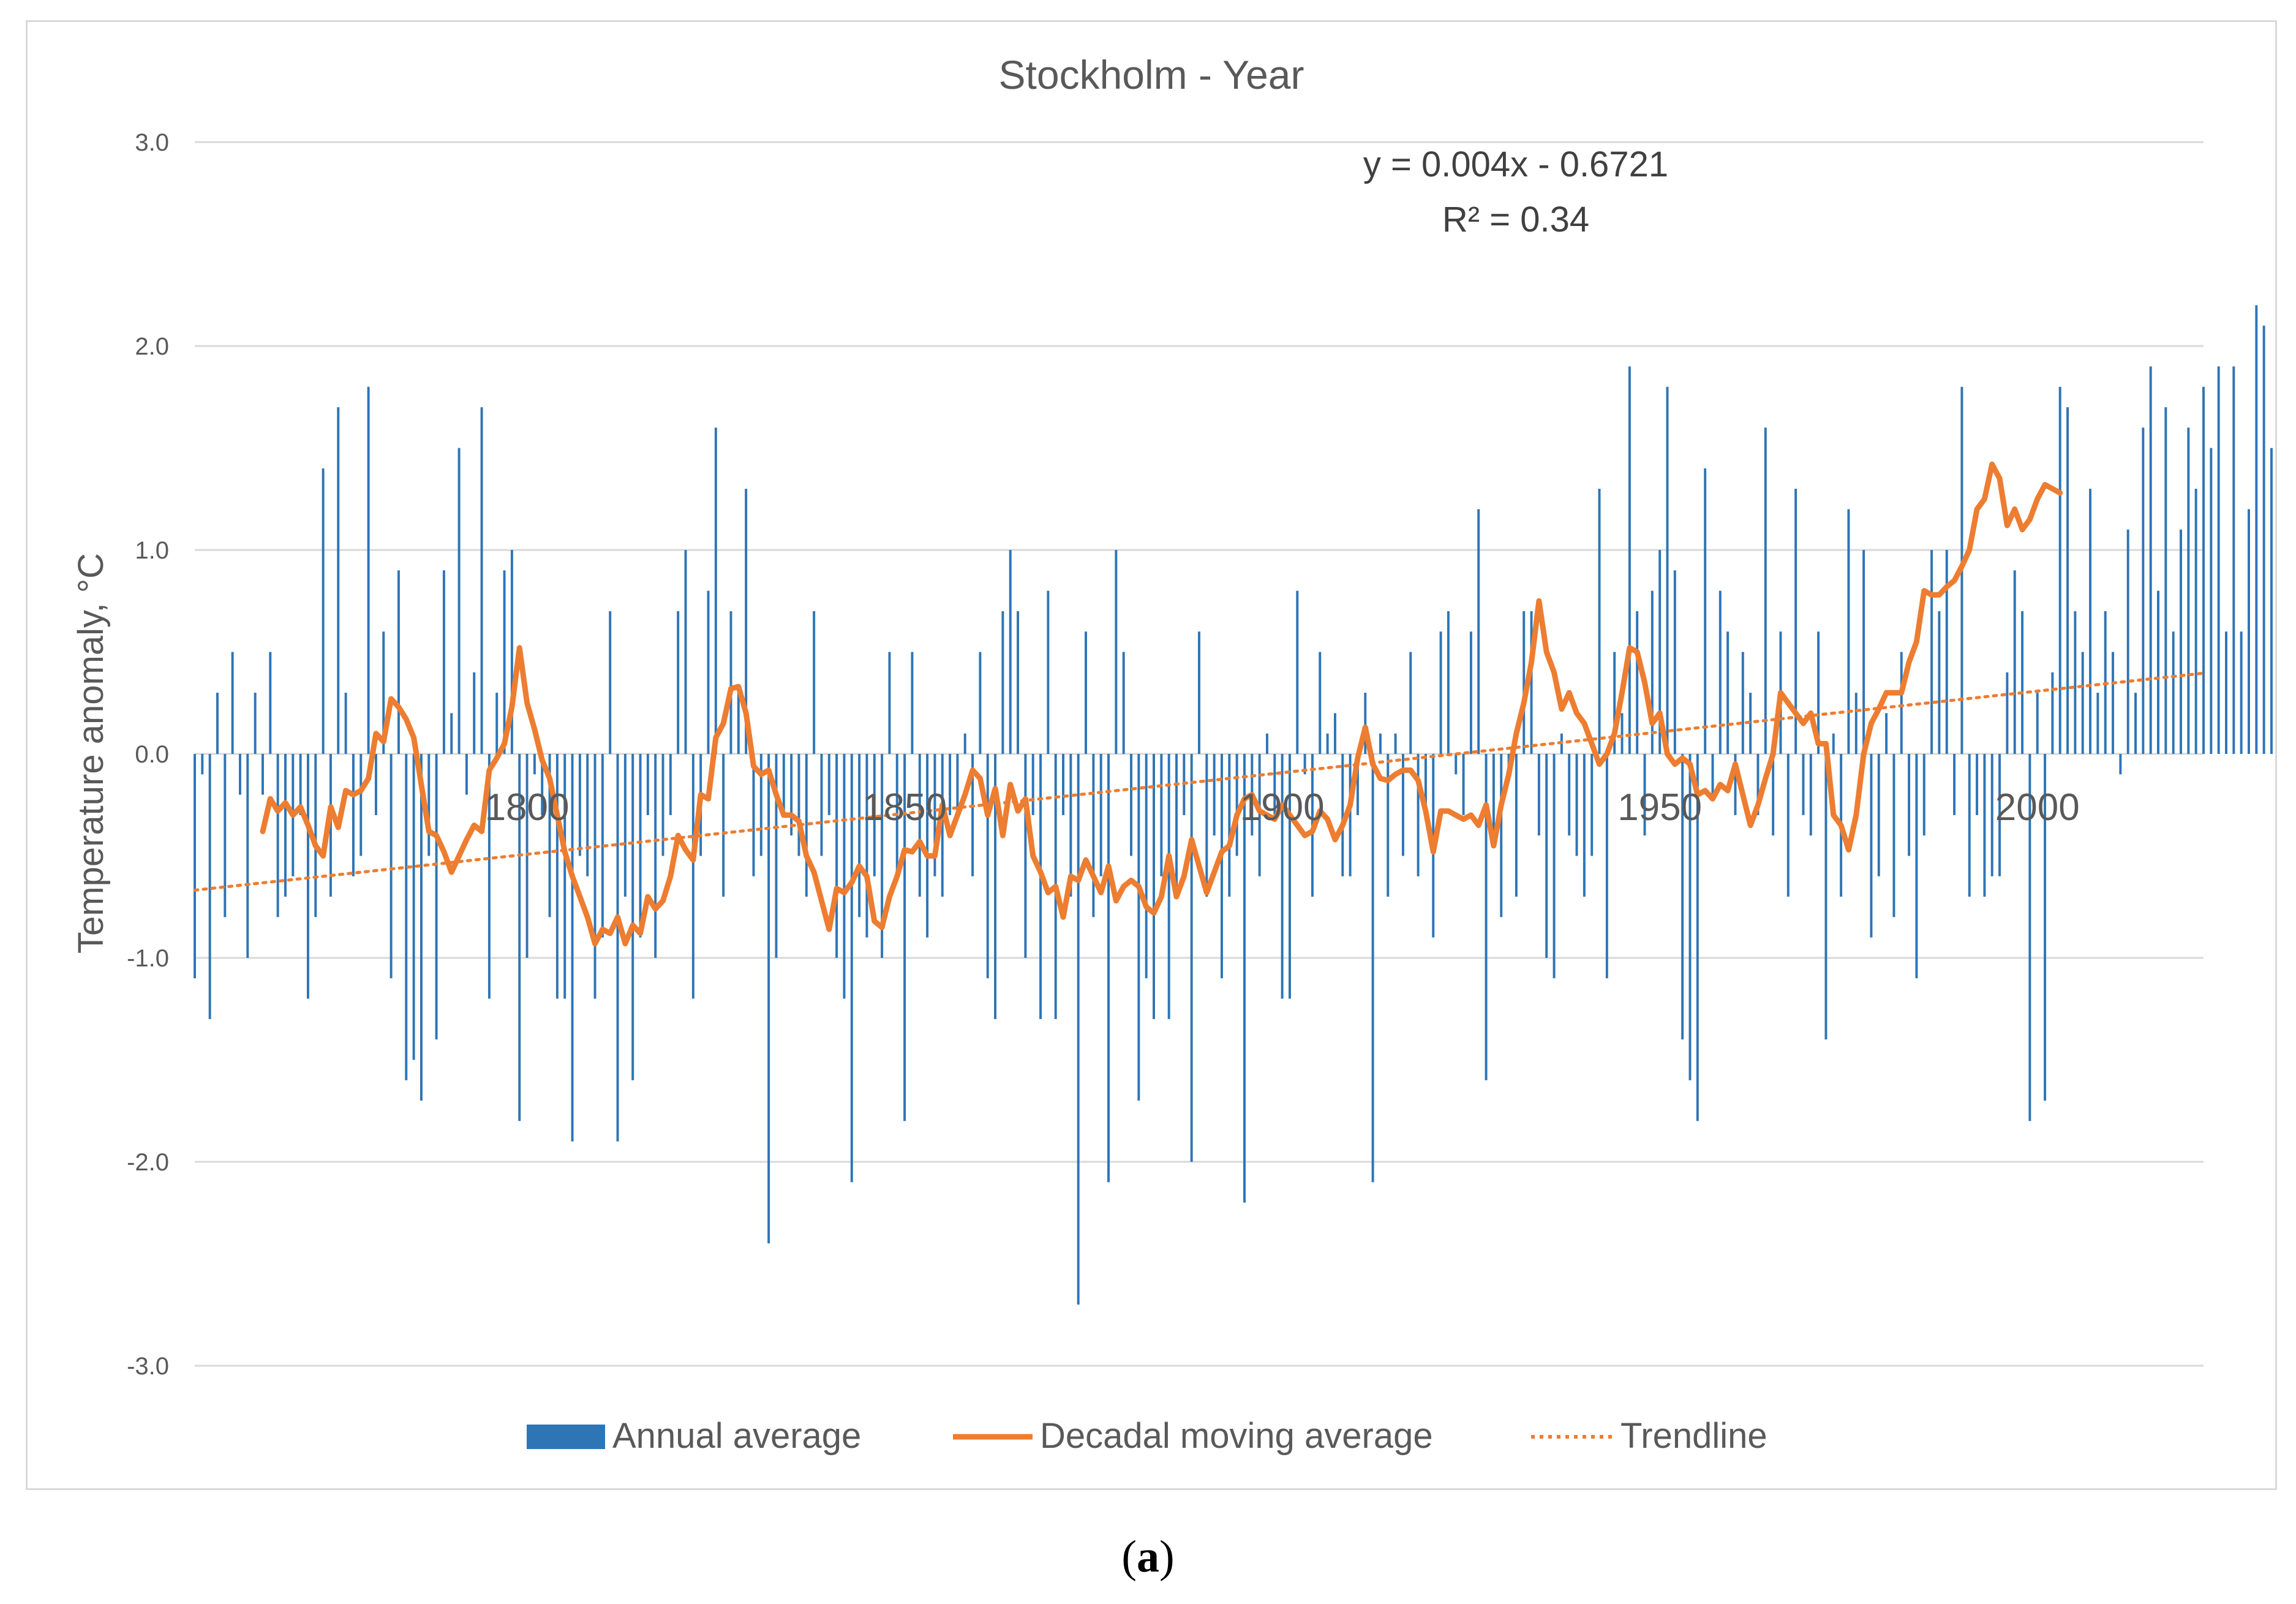  I want to click on caption-close: ), so click(1167, 1557).